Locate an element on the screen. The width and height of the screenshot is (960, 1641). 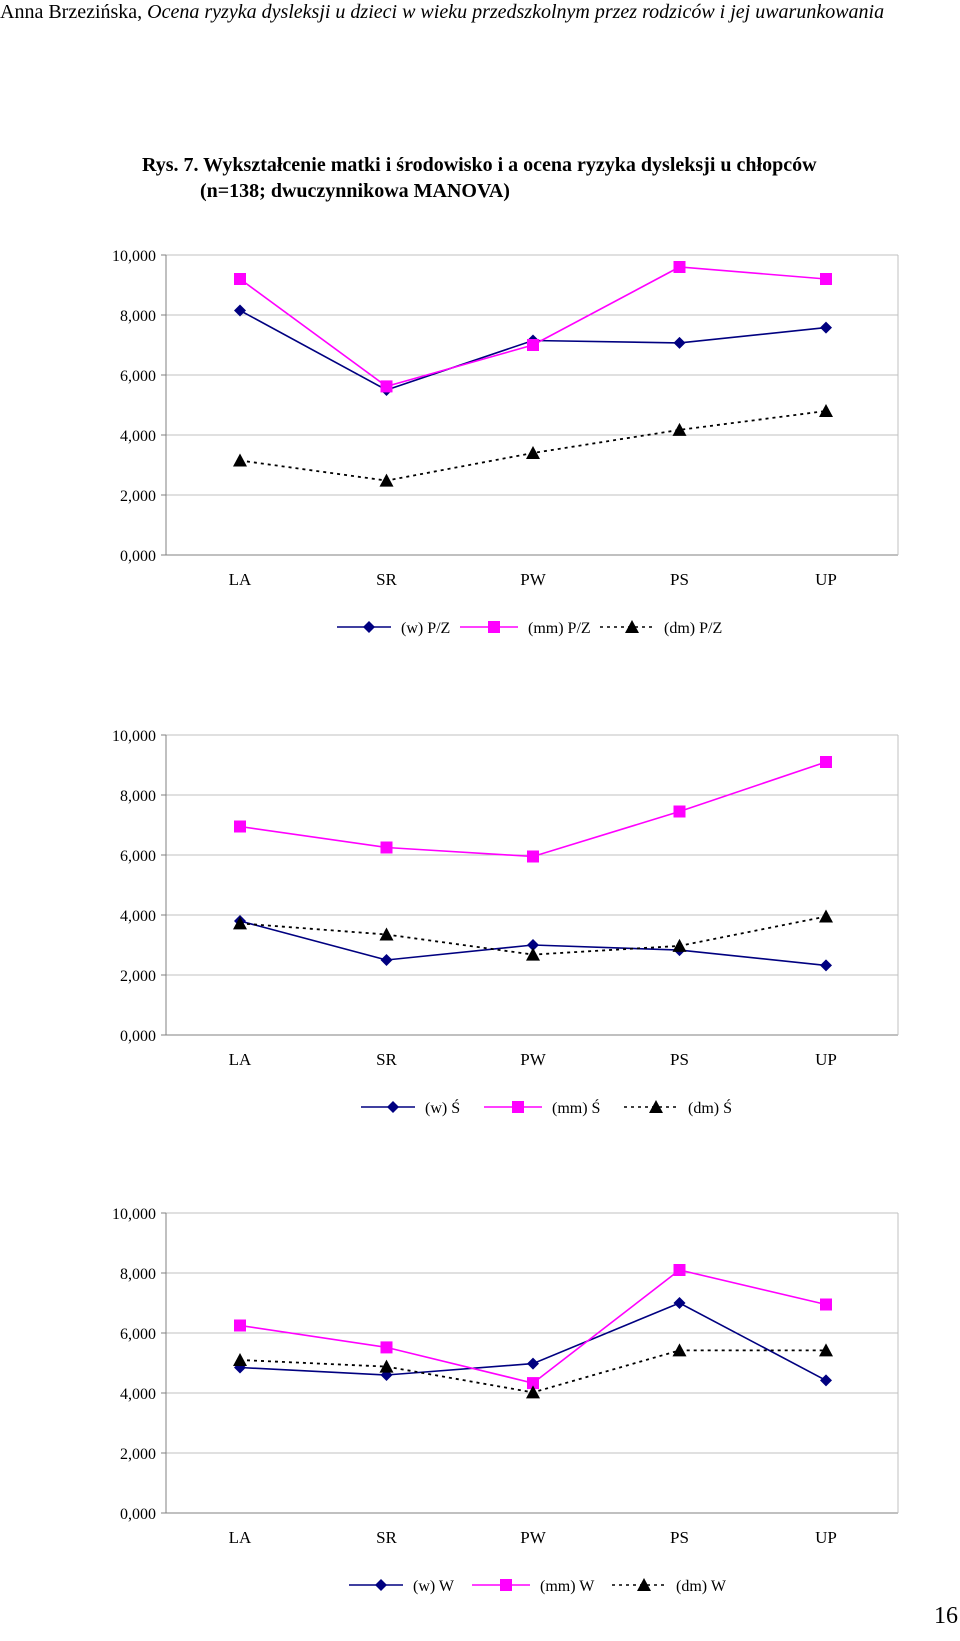
caption-line-2: (n=138; dwuczynnikowa MANOVA) is located at coordinates (355, 191).